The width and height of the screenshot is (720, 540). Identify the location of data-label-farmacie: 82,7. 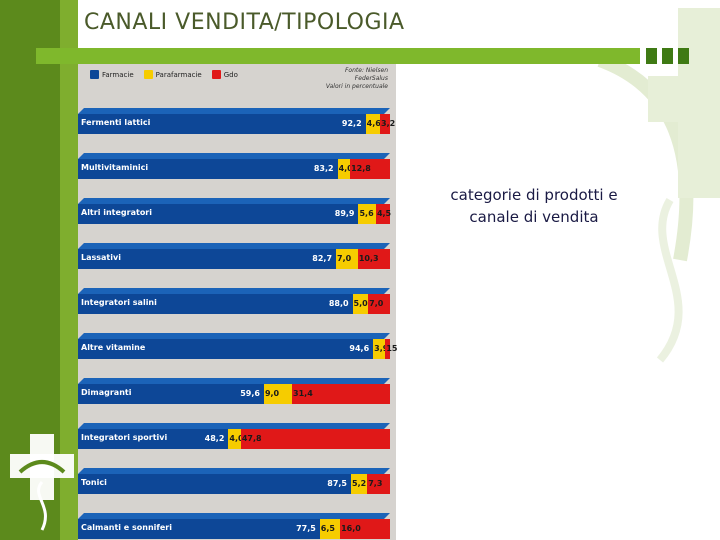
(322, 258).